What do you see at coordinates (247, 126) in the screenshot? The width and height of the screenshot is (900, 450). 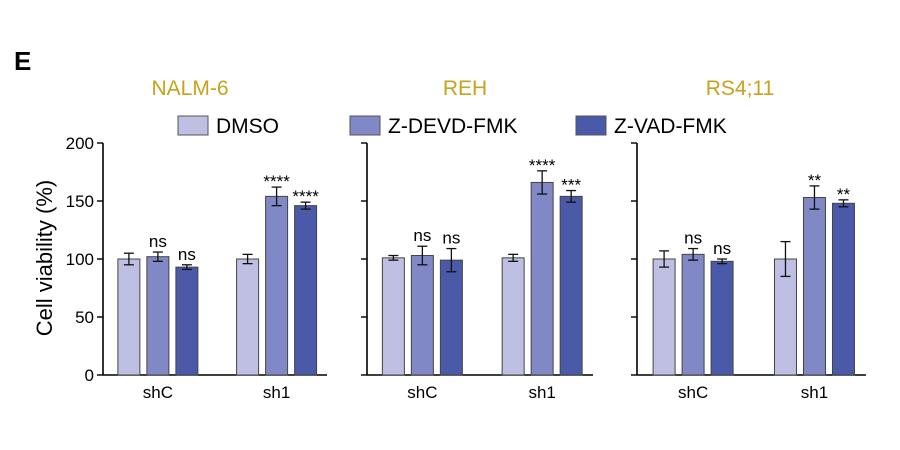 I see `legend-label: DMSO` at bounding box center [247, 126].